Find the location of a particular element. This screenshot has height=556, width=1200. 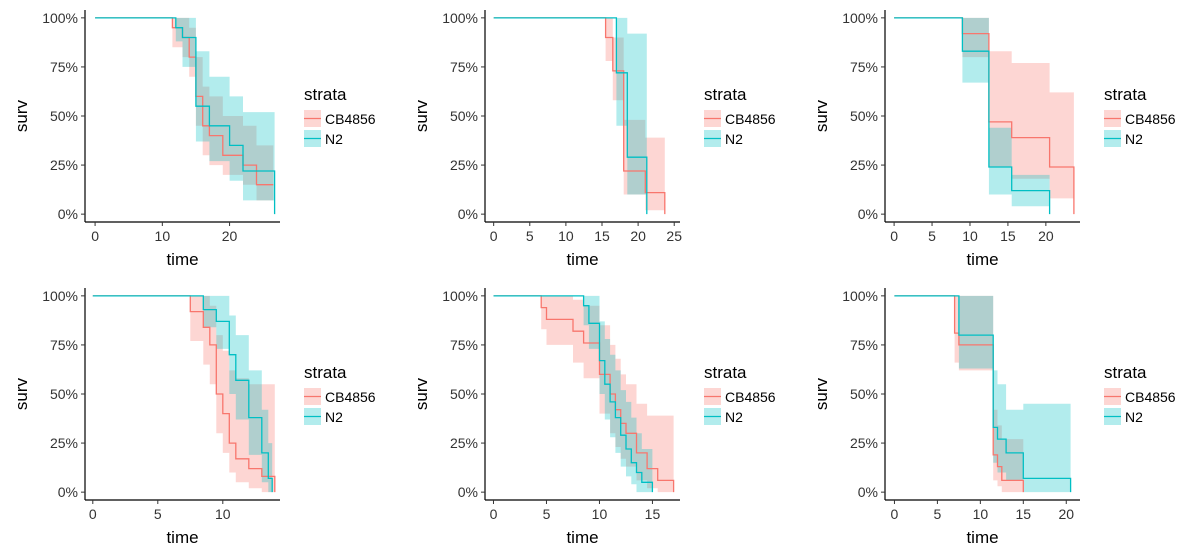

ci-band-cb4856 is located at coordinates (583, 394).